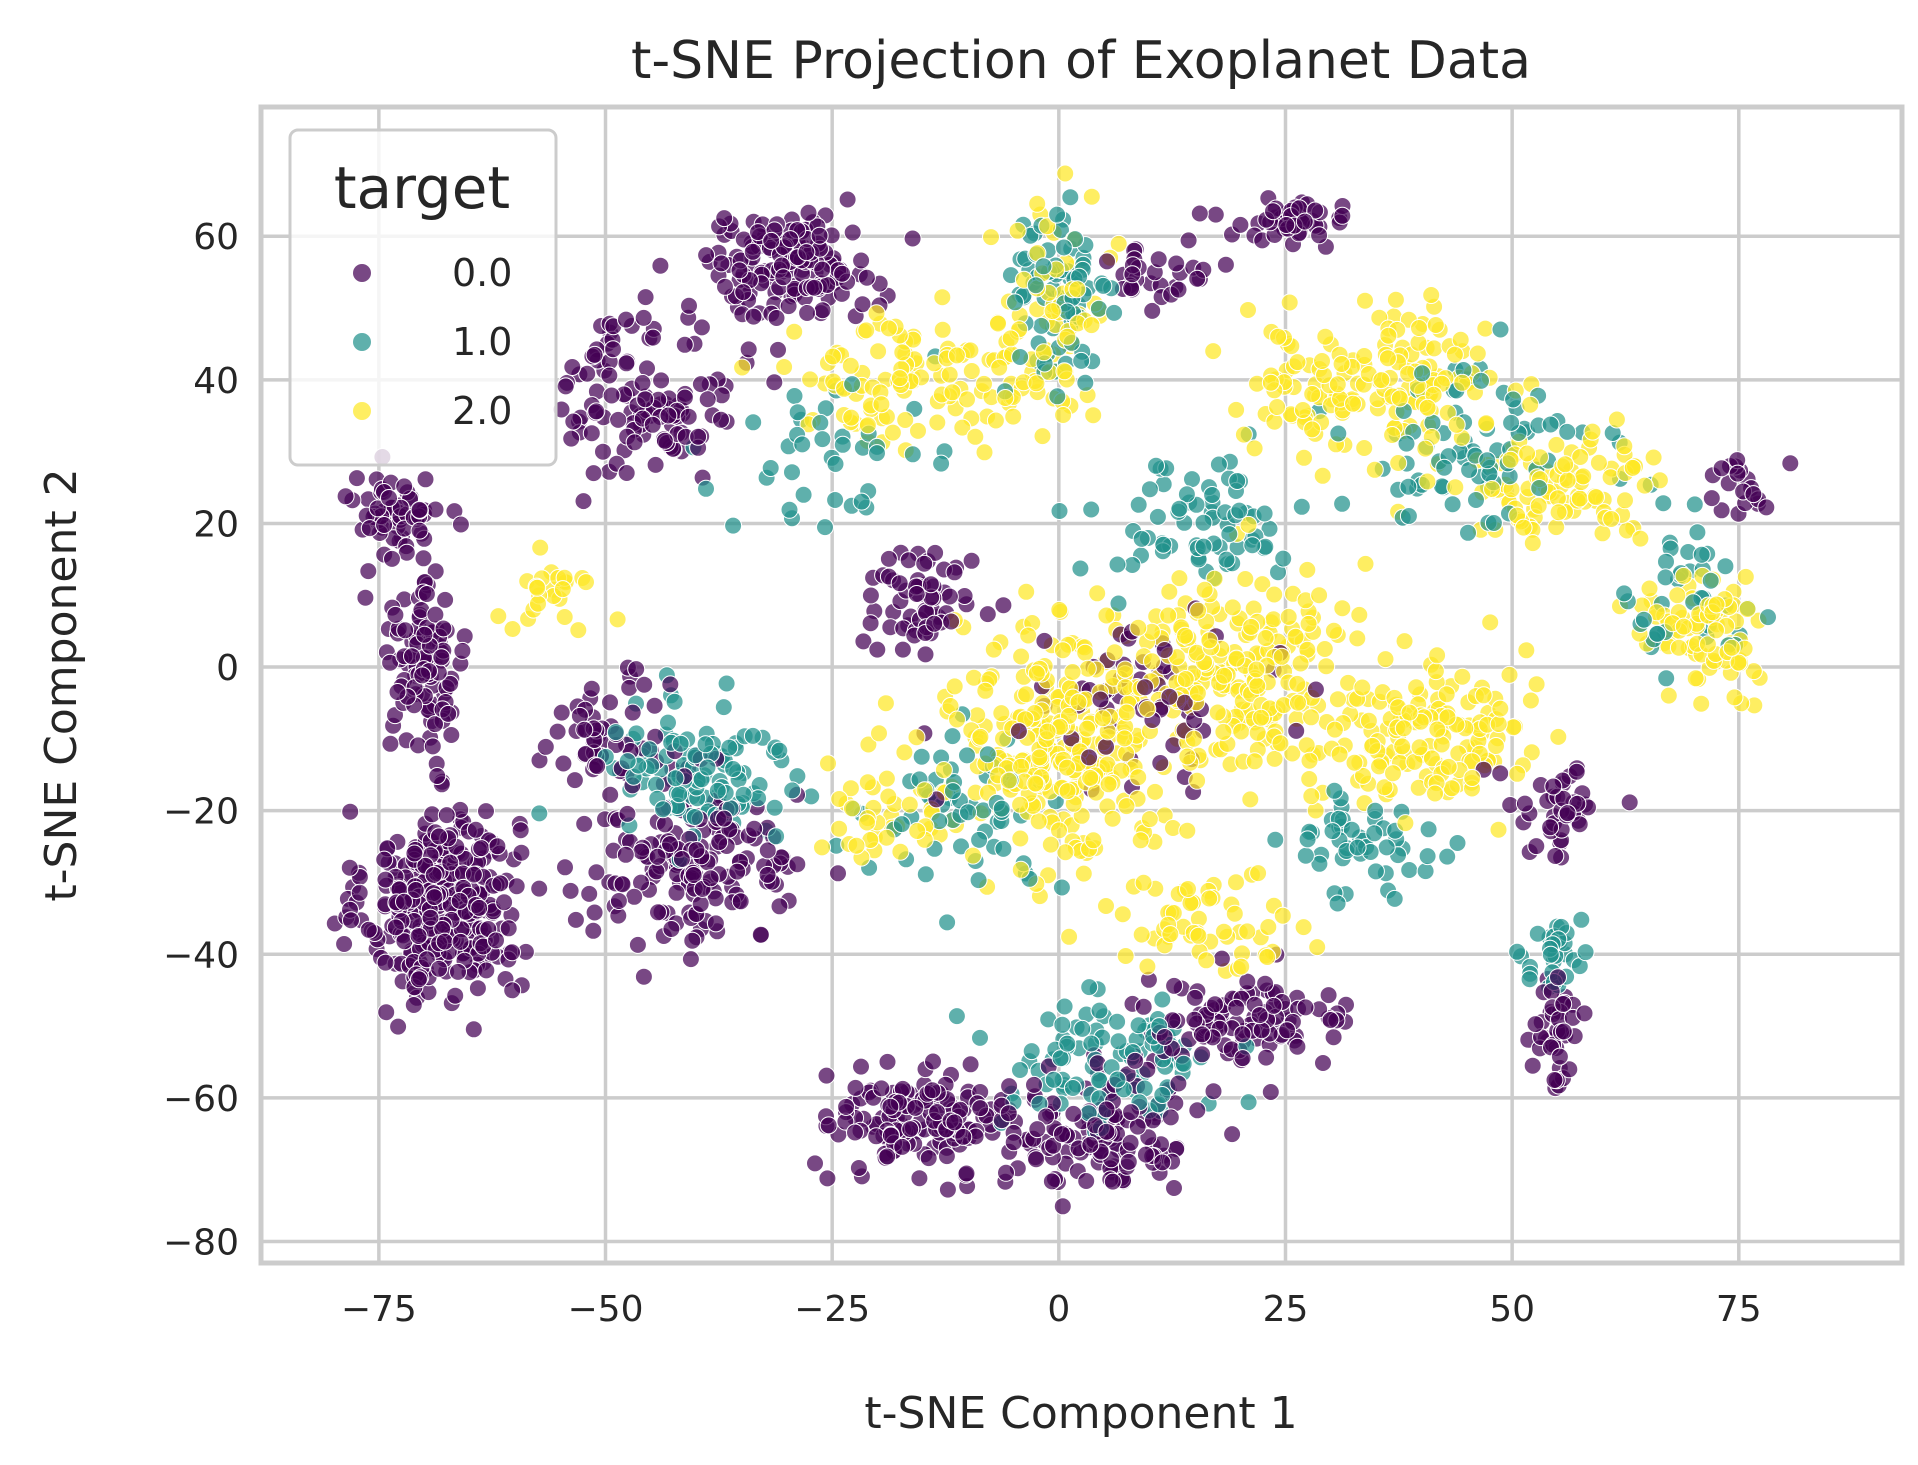 The width and height of the screenshot is (1918, 1465). Describe the element at coordinates (379, 1309) in the screenshot. I see `x-tick-label: −75` at that location.